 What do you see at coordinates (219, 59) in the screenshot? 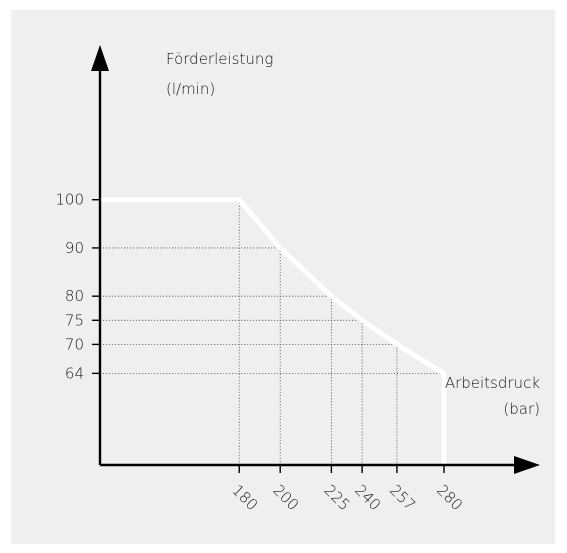
I see `y-axis-title: Förderleistung` at bounding box center [219, 59].